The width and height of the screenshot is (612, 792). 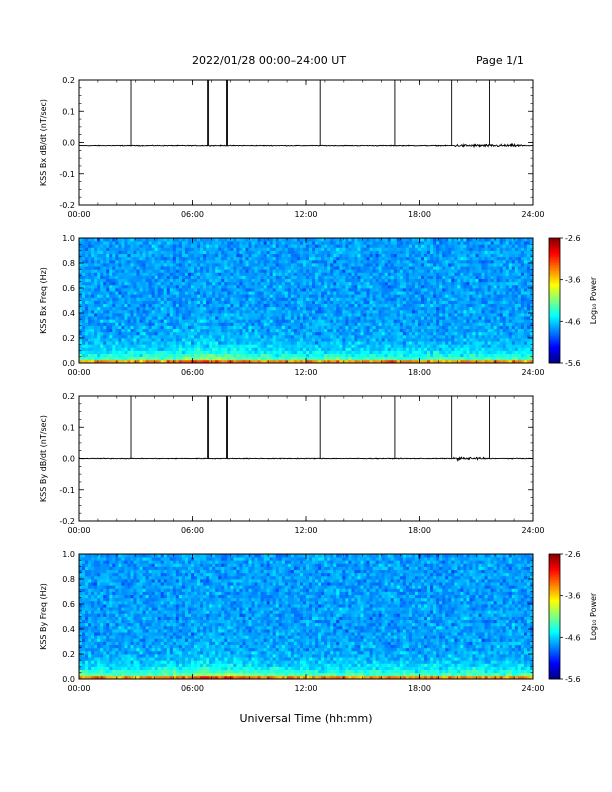 What do you see at coordinates (43, 142) in the screenshot?
I see `y-axis-label: KSS Bx dB/dt (nT/sec)` at bounding box center [43, 142].